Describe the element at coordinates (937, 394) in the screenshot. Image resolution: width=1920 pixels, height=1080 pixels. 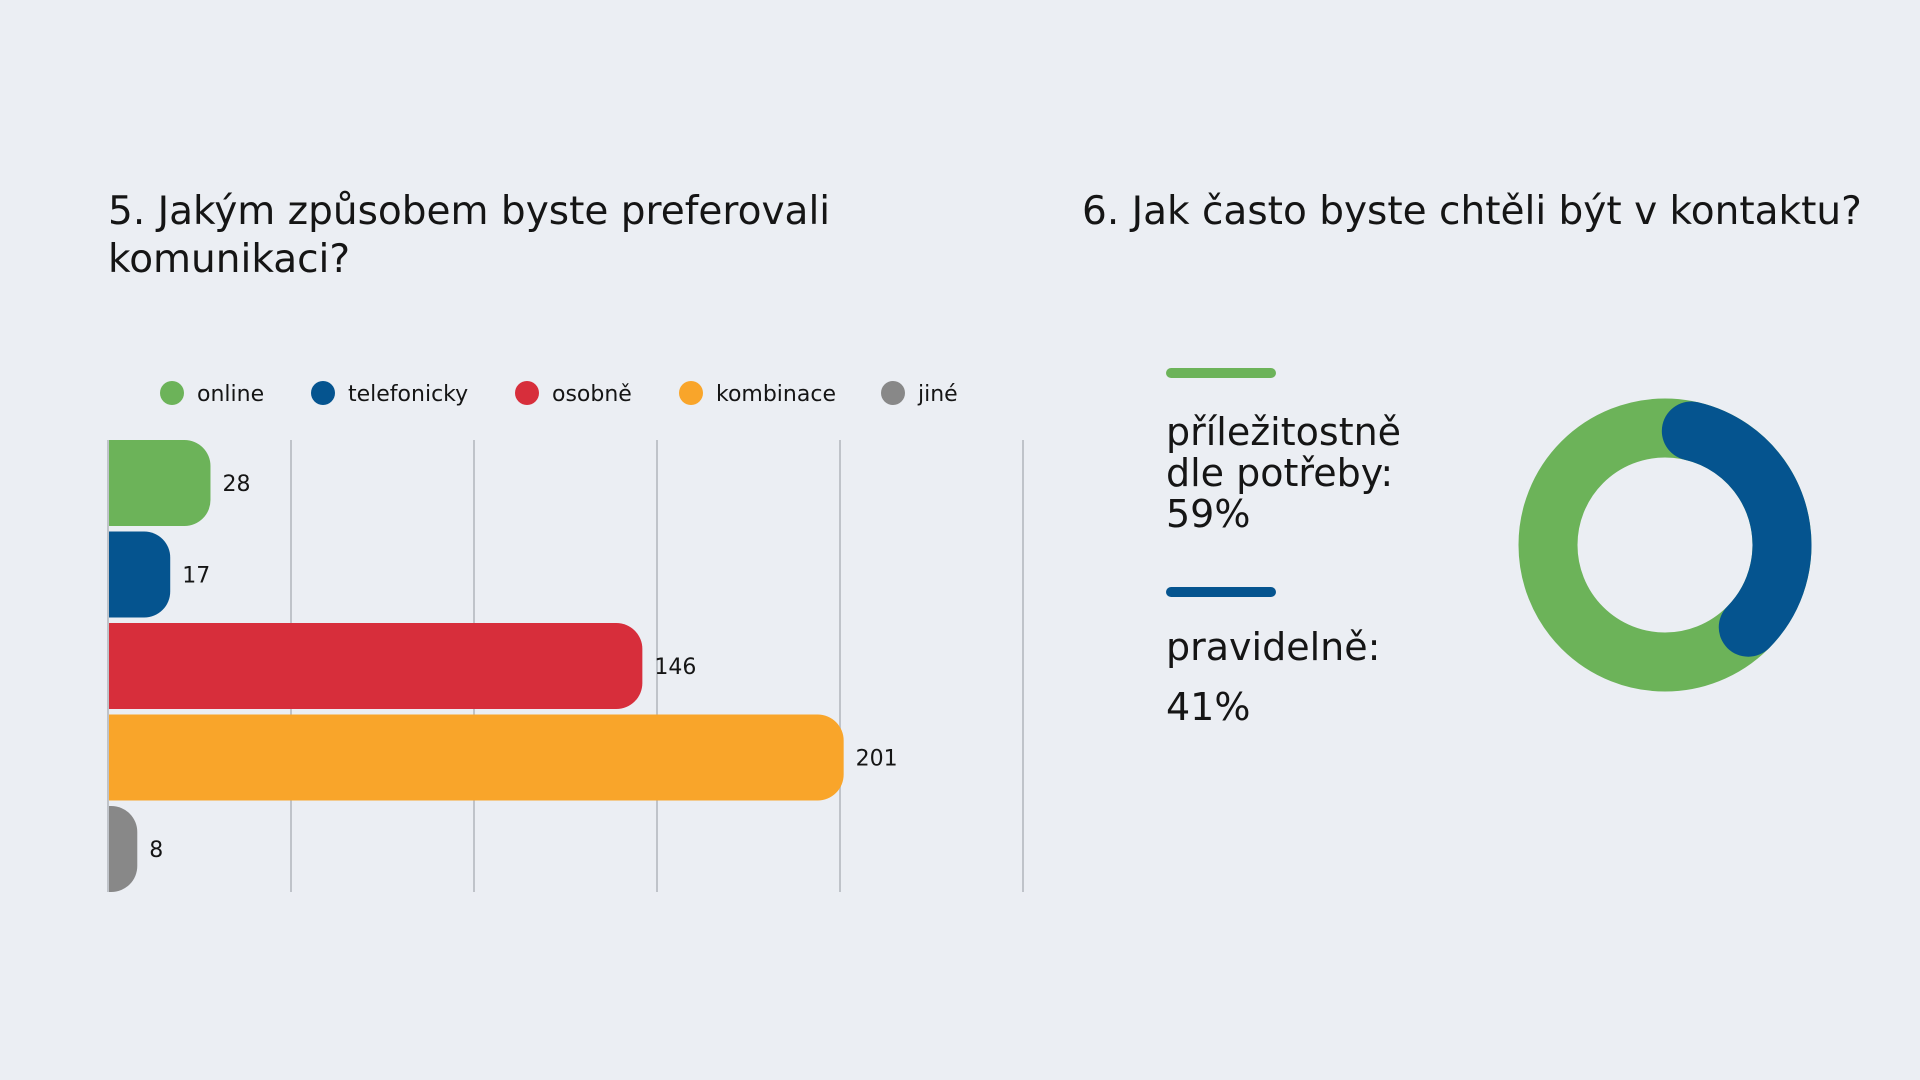
I see `legend-label: jiné` at that location.